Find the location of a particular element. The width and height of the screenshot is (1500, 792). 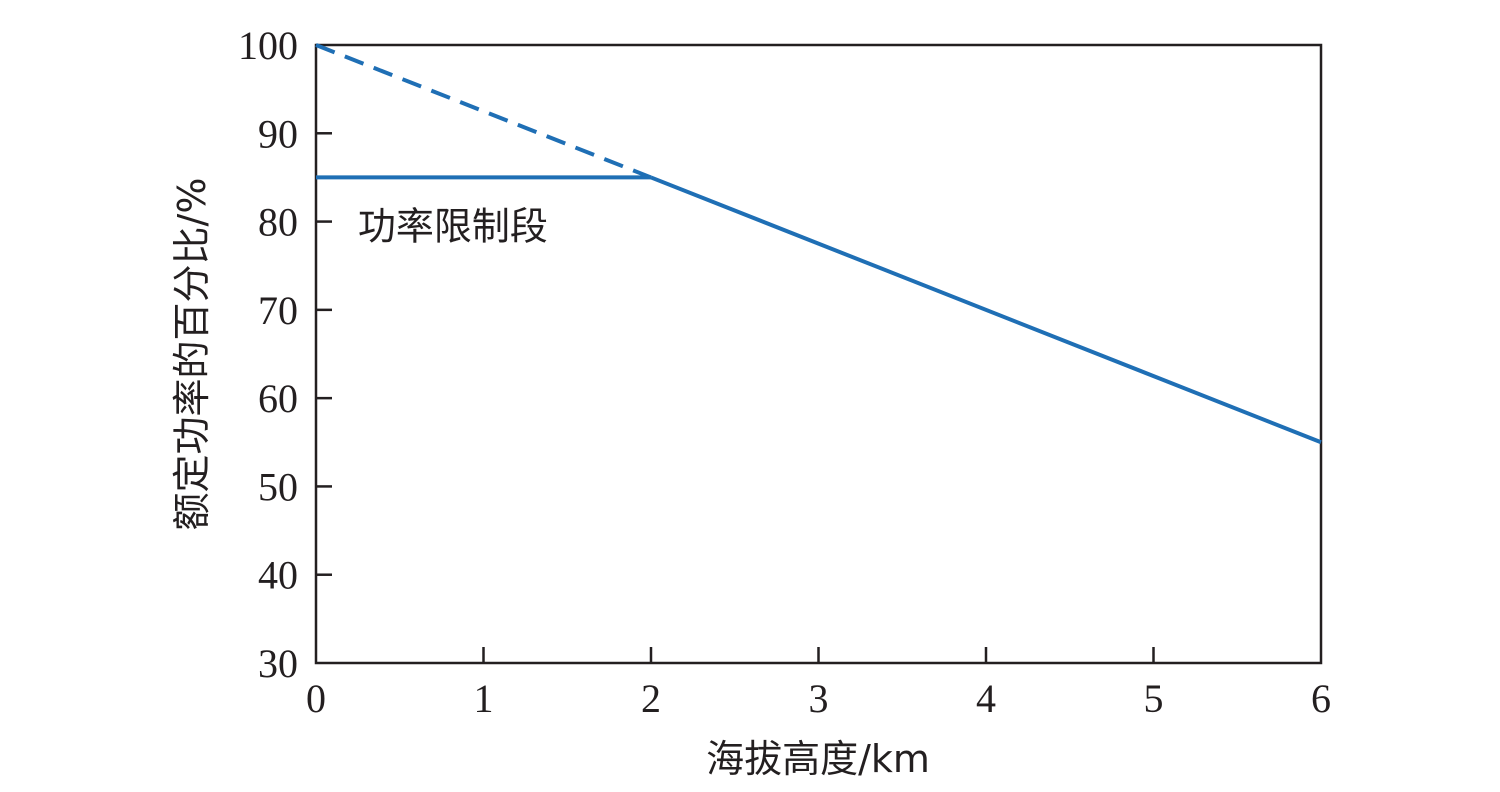

x-axis-title: 海拔高度/km is located at coordinates (818, 759).